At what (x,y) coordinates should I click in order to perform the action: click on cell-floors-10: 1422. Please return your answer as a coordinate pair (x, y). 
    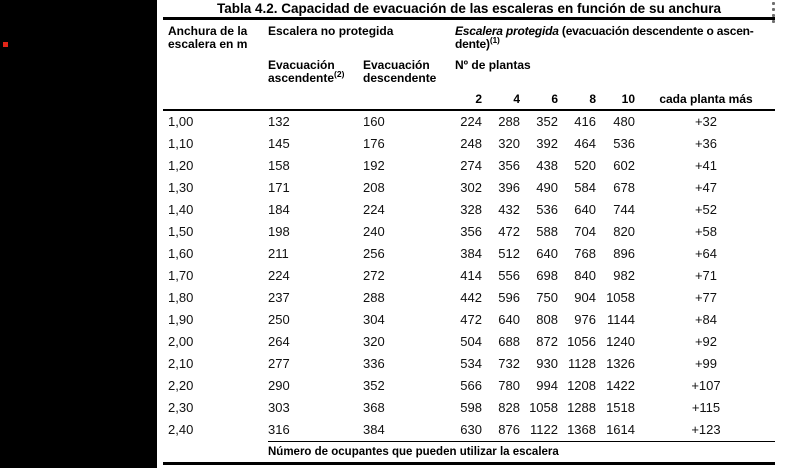
    Looking at the image, I should click on (620, 385).